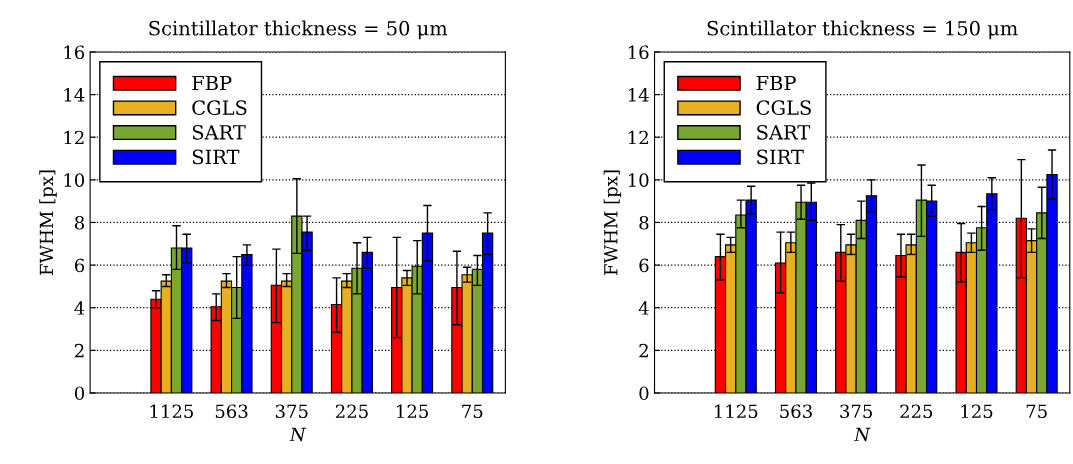  I want to click on chart-title: Scintillator thickness = 50 μm, so click(298, 30).